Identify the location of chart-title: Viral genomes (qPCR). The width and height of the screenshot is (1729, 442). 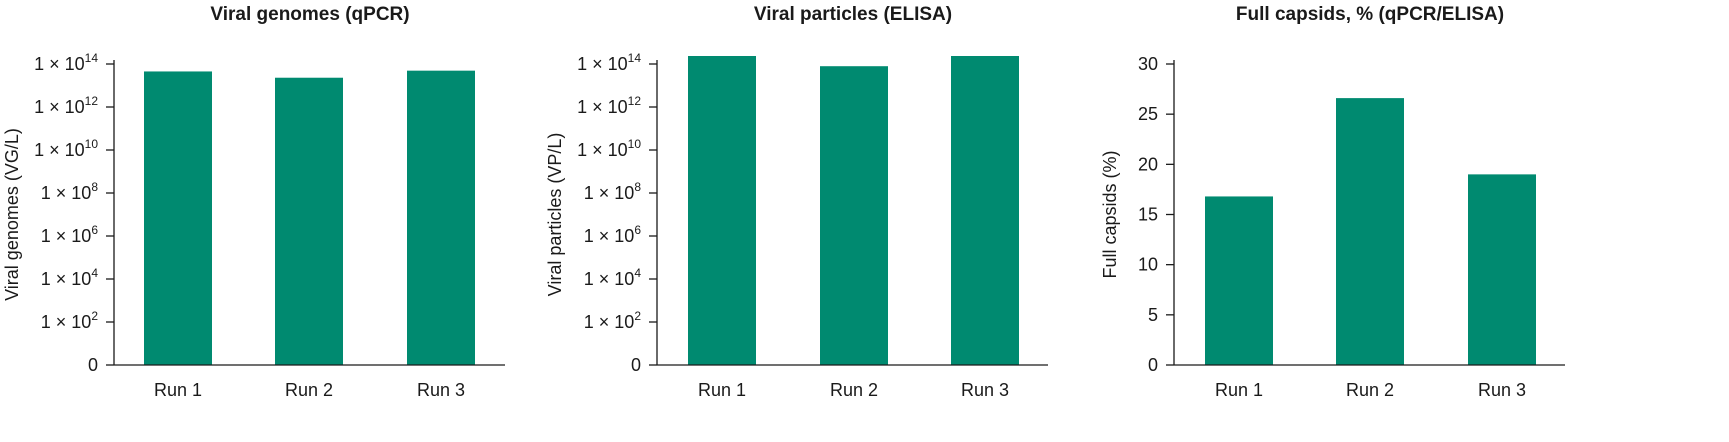
(309, 14).